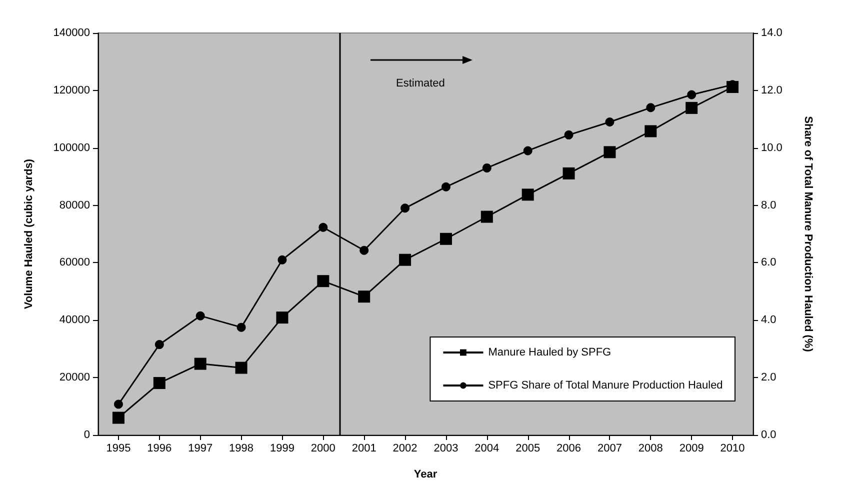 The image size is (853, 504). I want to click on y-tick-label: 80000, so click(74, 205).